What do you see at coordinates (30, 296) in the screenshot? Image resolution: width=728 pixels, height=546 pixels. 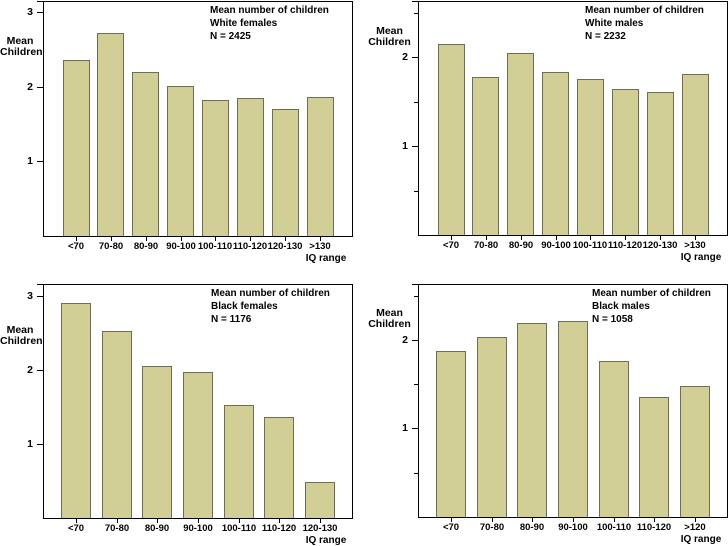 I see `y-tick-label: 3` at bounding box center [30, 296].